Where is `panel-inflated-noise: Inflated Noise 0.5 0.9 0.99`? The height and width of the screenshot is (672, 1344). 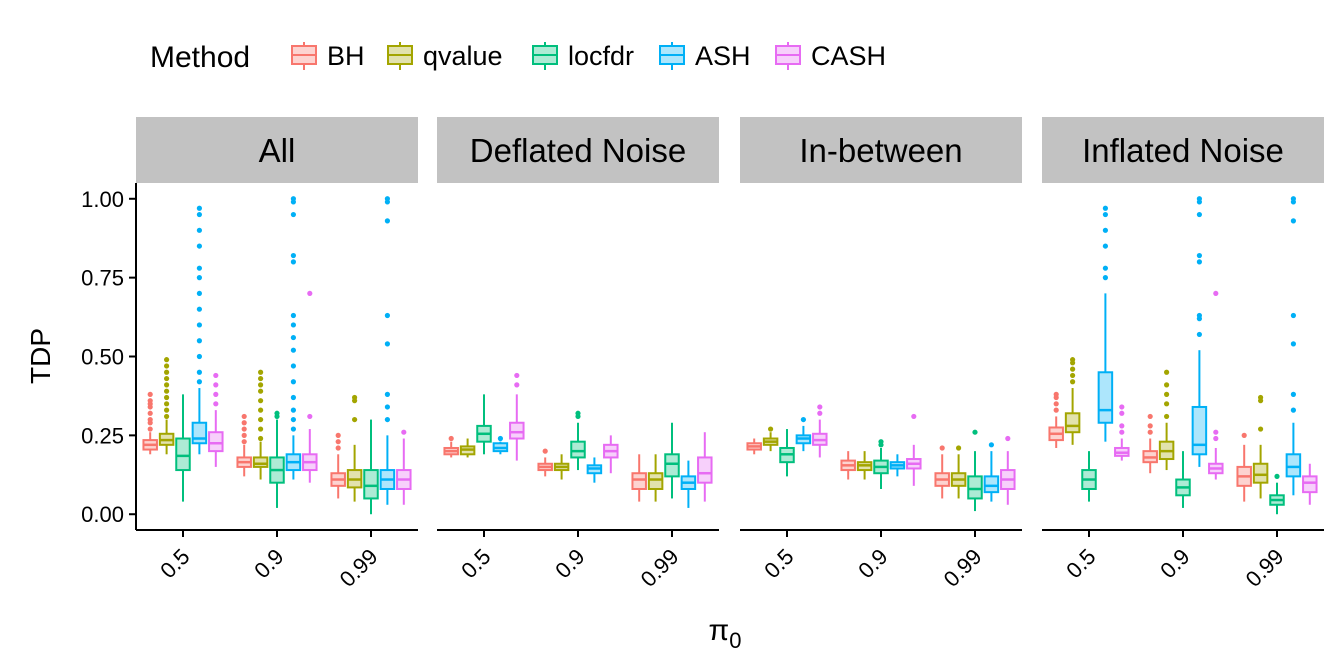 panel-inflated-noise: Inflated Noise 0.5 0.9 0.99 is located at coordinates (1183, 354).